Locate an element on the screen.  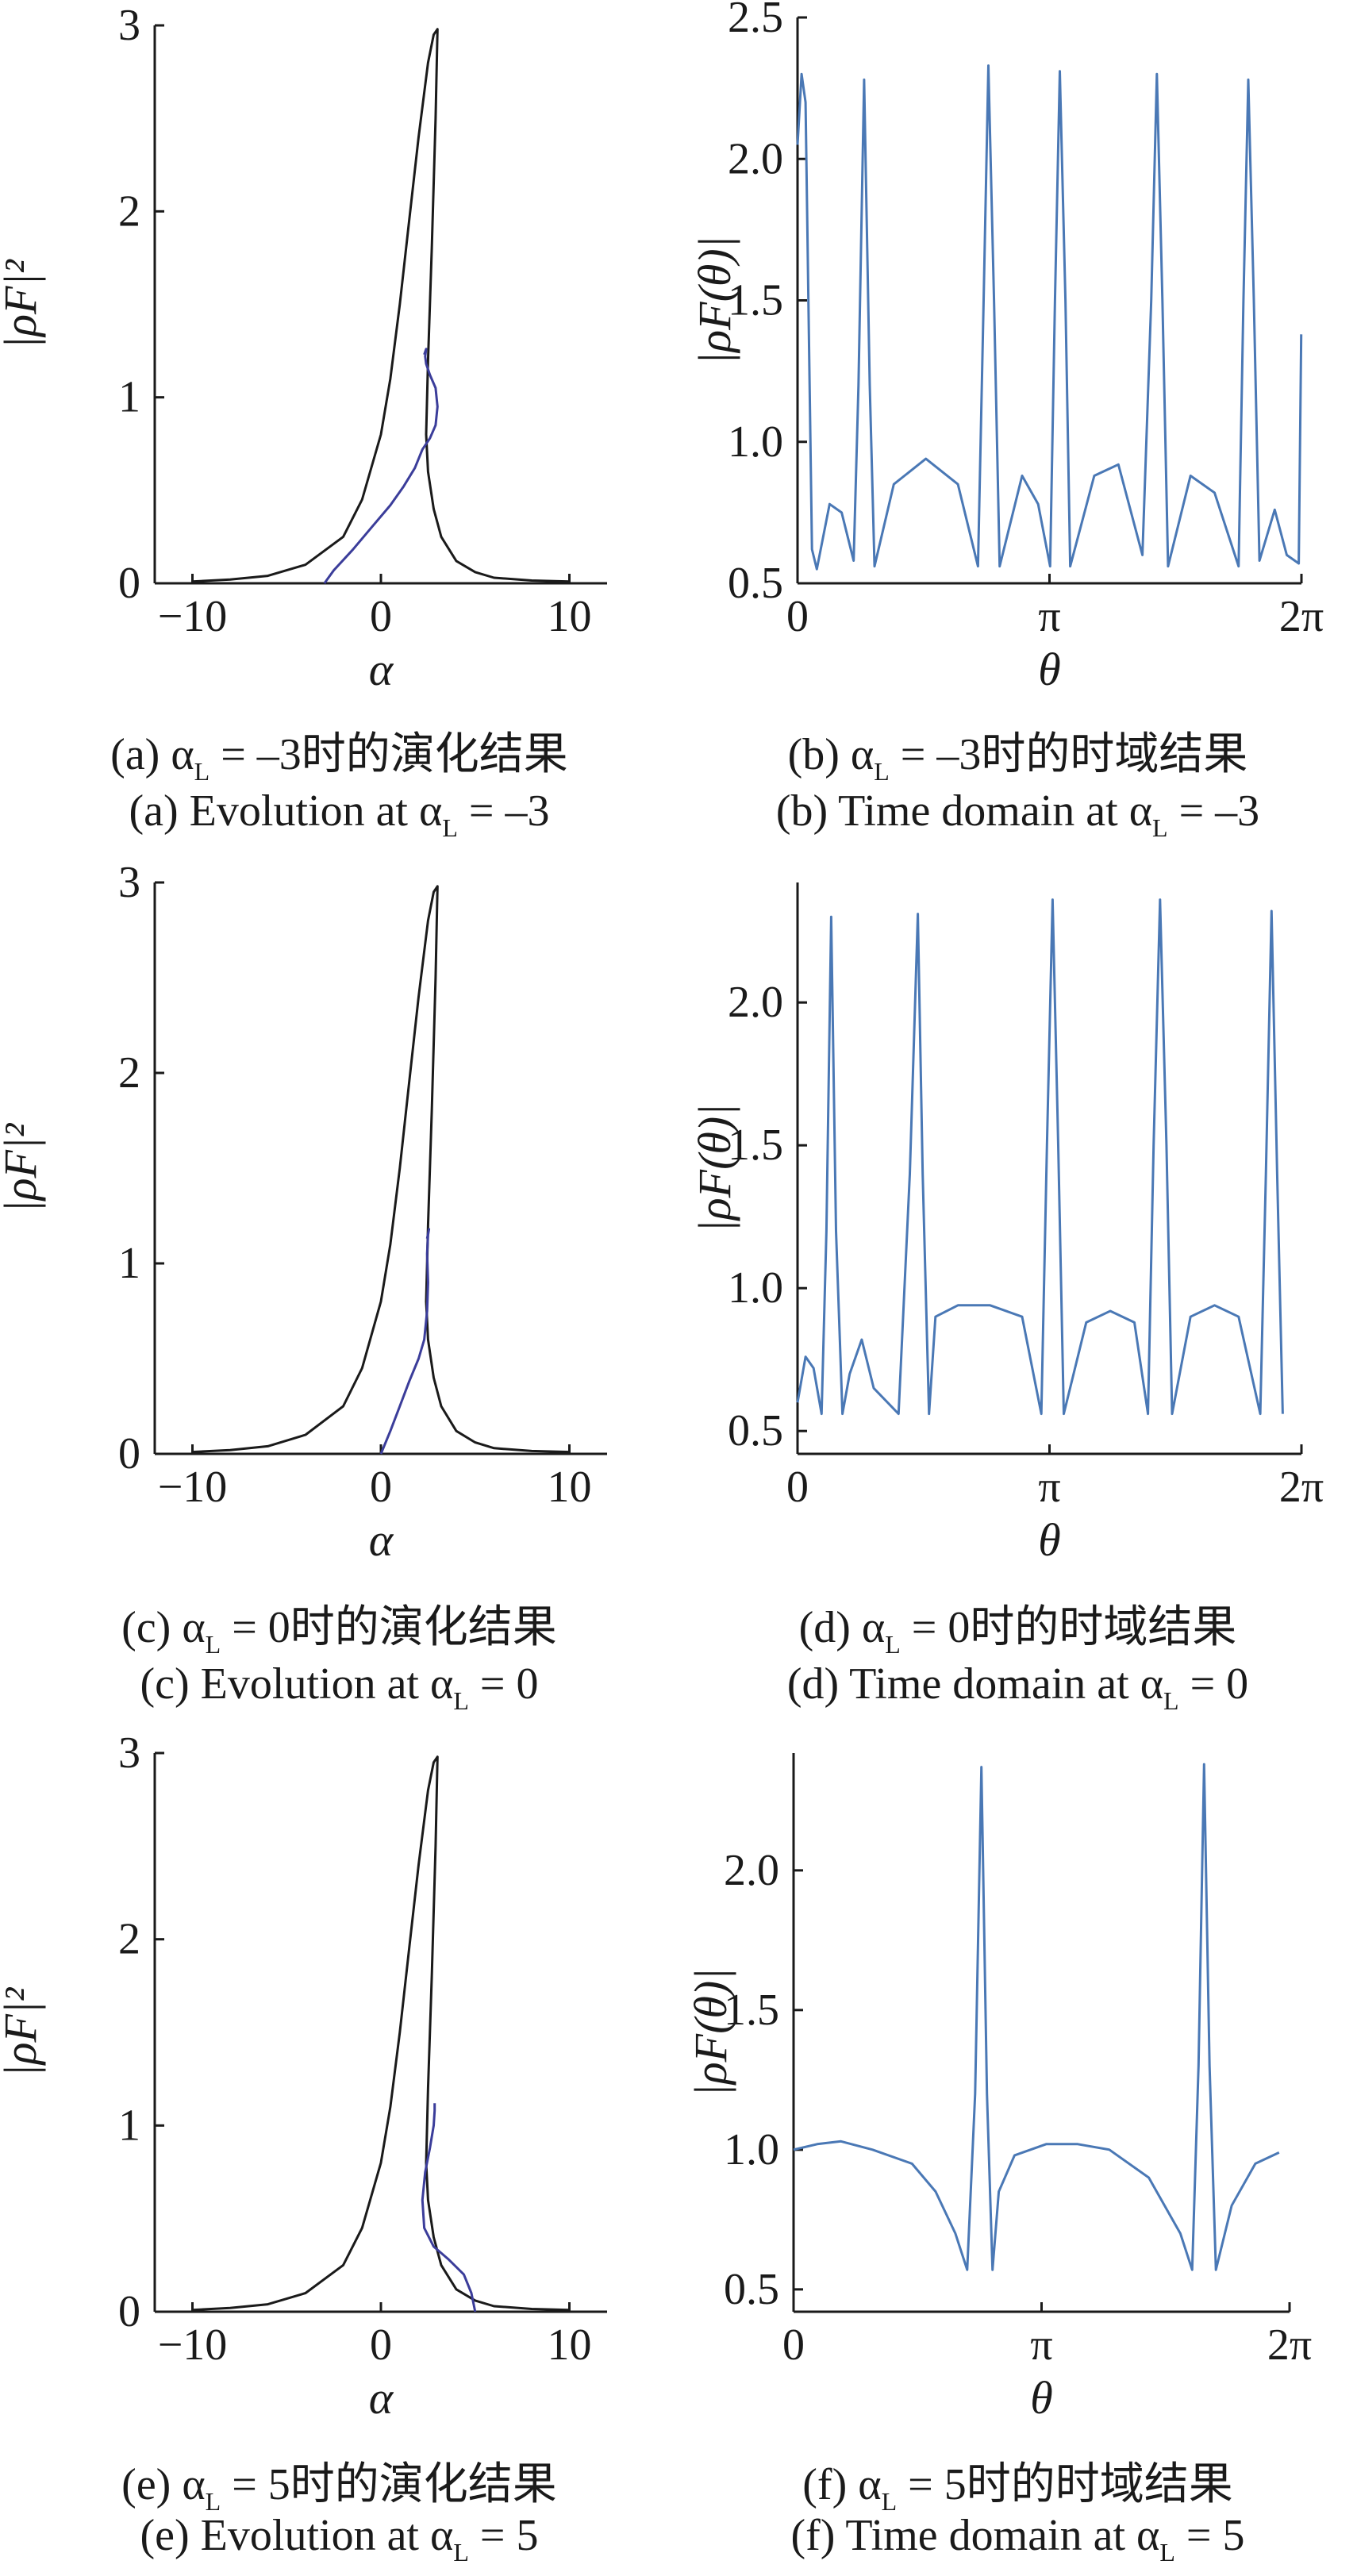
y-tick-label: 2.5 is located at coordinates (755, 21).